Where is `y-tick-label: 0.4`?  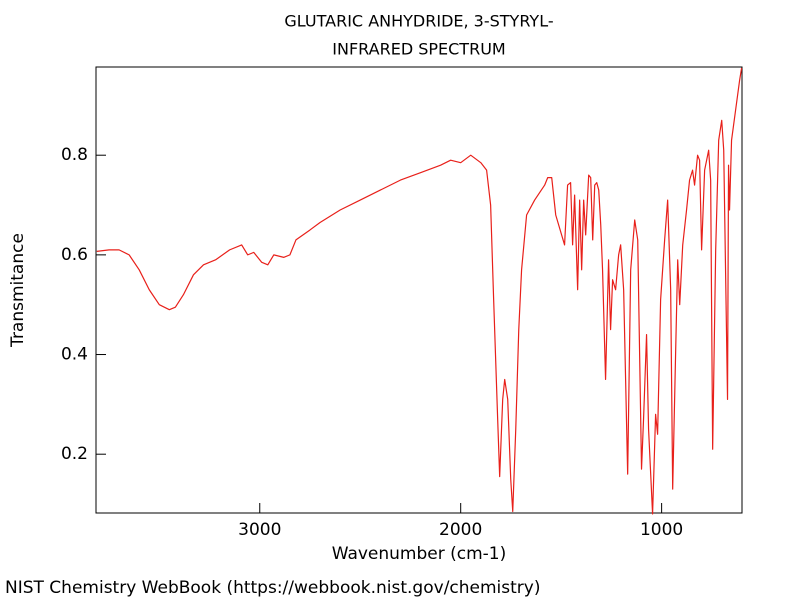 y-tick-label: 0.4 is located at coordinates (74, 355).